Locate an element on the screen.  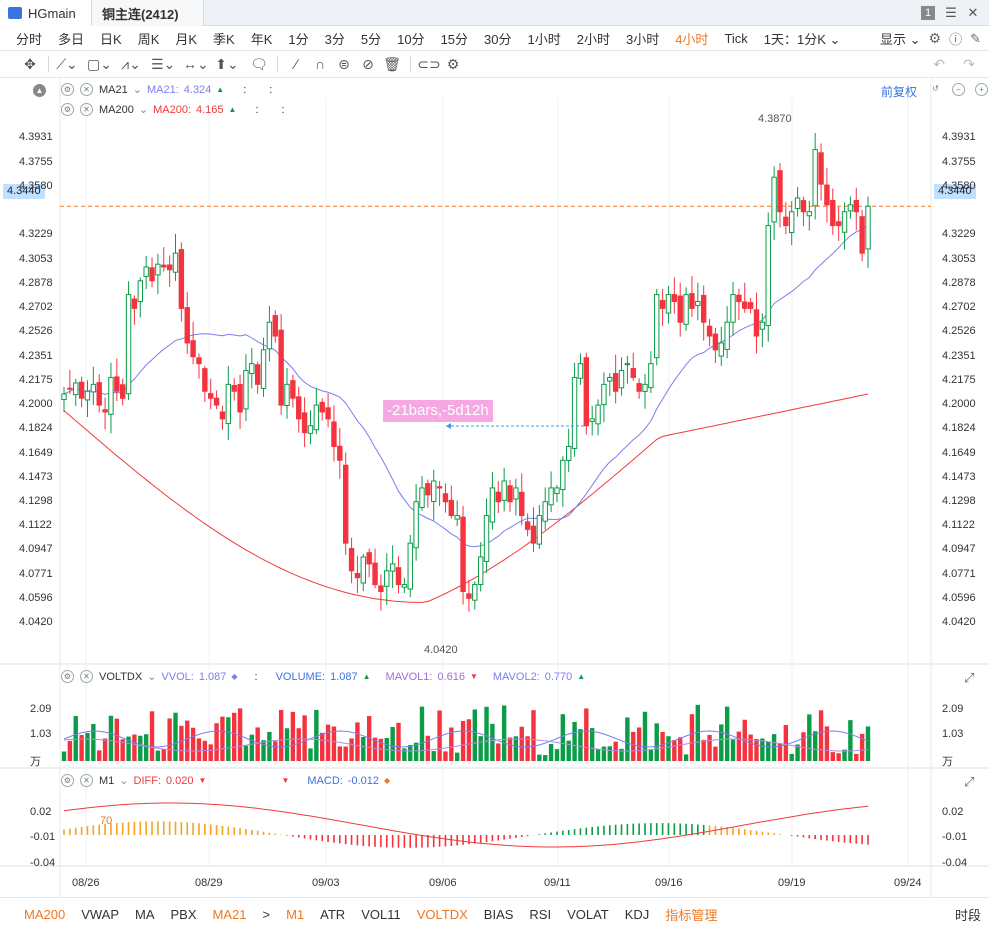
indicator-3: PBX is located at coordinates (183, 914).